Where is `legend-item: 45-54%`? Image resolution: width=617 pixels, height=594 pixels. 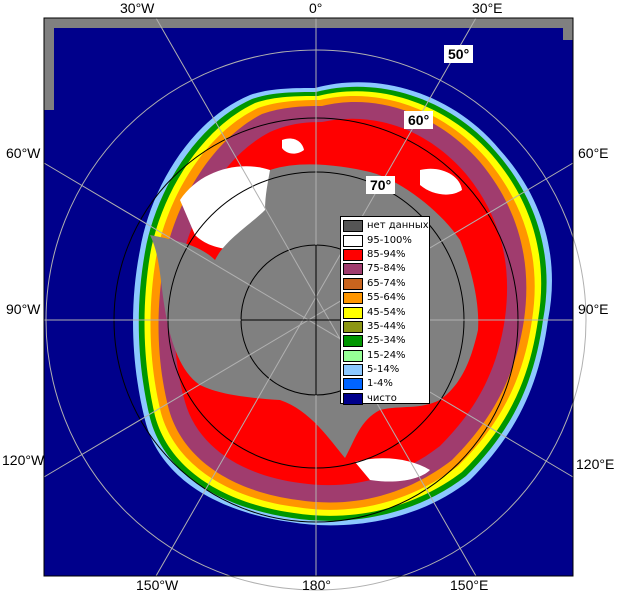 legend-item: 45-54% is located at coordinates (385, 312).